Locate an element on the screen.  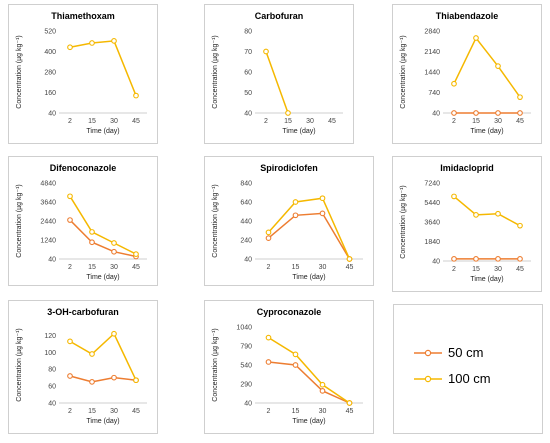
y-tick-label: 5440 is located at coordinates (432, 203).